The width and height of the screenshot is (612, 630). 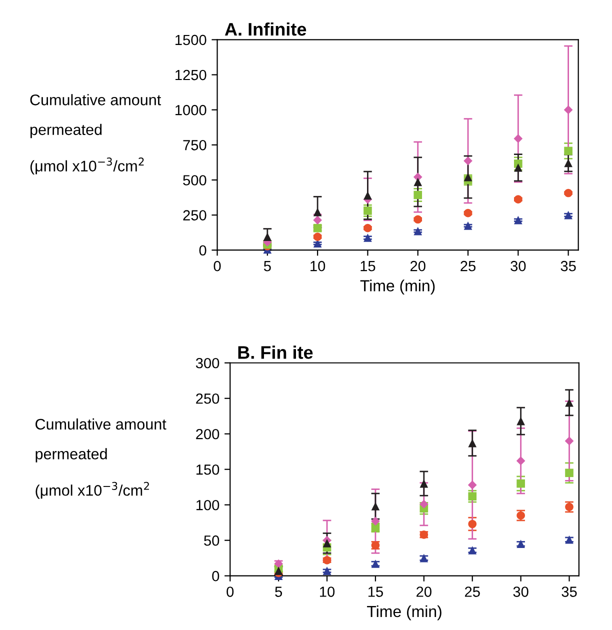 I want to click on y-tick-label: 50, so click(x=212, y=540).